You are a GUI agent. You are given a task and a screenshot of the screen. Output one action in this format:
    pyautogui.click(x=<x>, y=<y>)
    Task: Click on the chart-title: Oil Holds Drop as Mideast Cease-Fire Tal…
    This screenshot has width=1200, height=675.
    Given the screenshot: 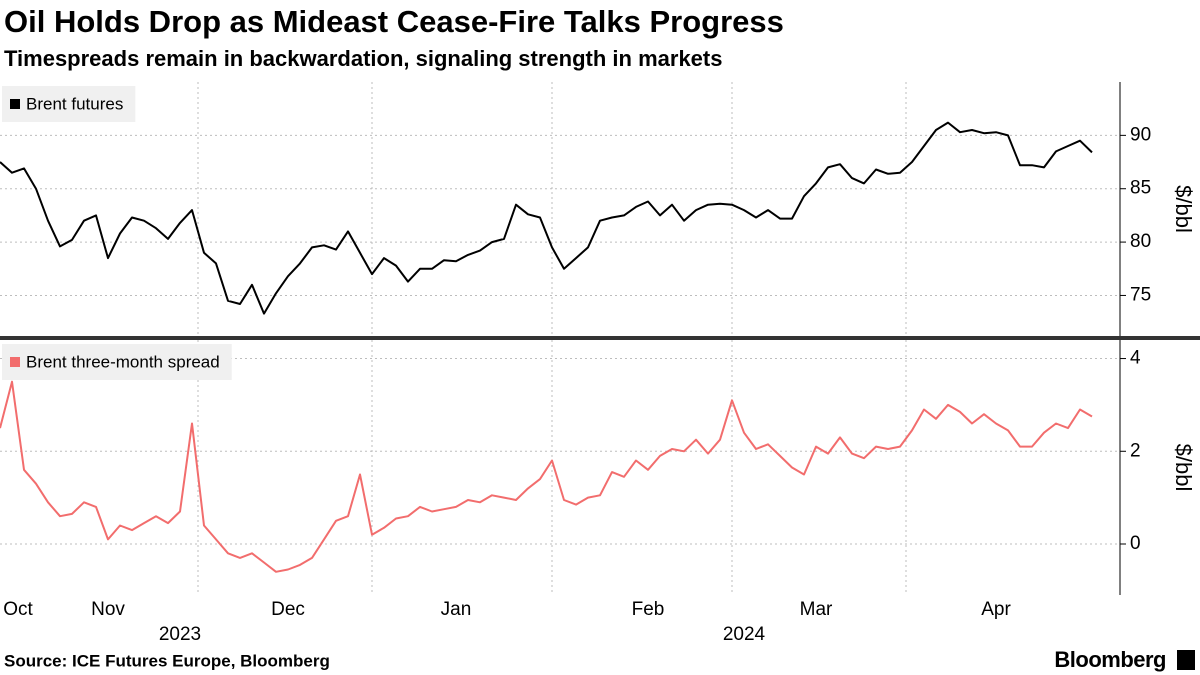 What is the action you would take?
    pyautogui.click(x=394, y=21)
    